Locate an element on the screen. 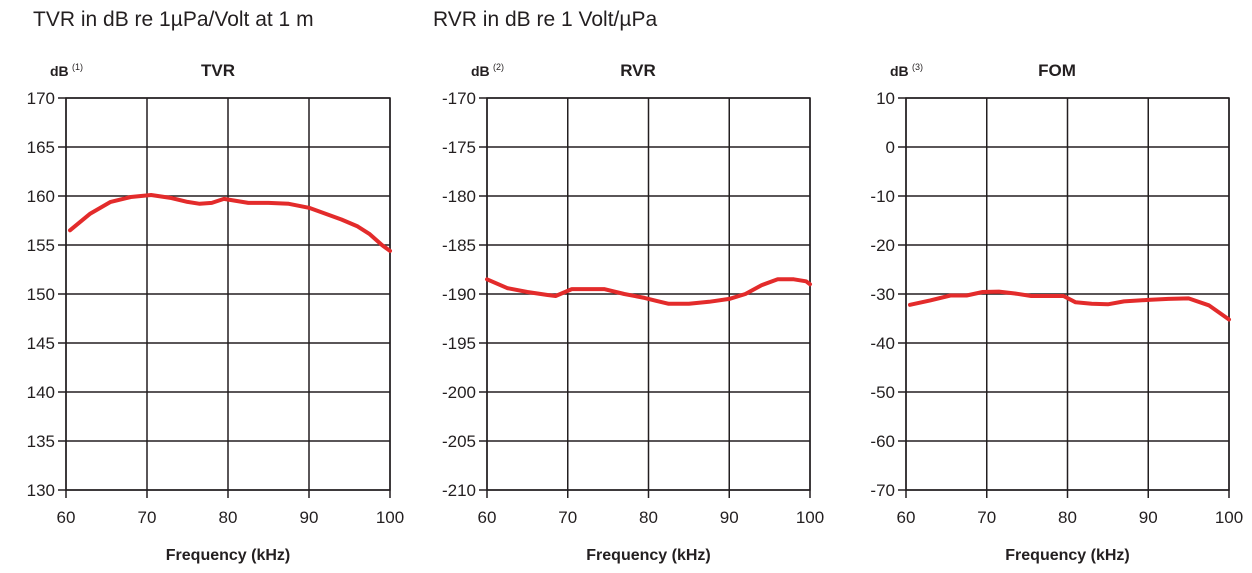 The image size is (1252, 573). fom-xlabel: Frequency (kHz) is located at coordinates (1067, 555).